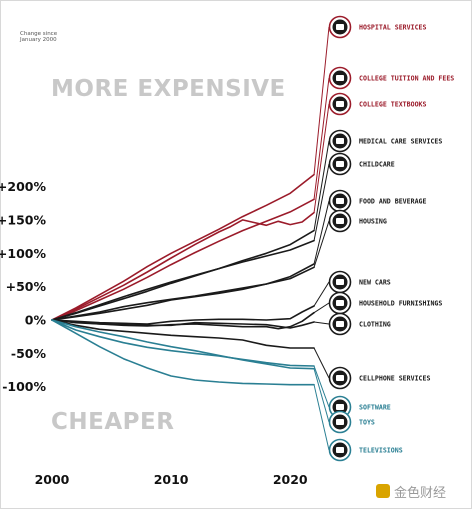 The height and width of the screenshot is (511, 474). What do you see at coordinates (373, 222) in the screenshot?
I see `series-label-housing: HOUSING` at bounding box center [373, 222].